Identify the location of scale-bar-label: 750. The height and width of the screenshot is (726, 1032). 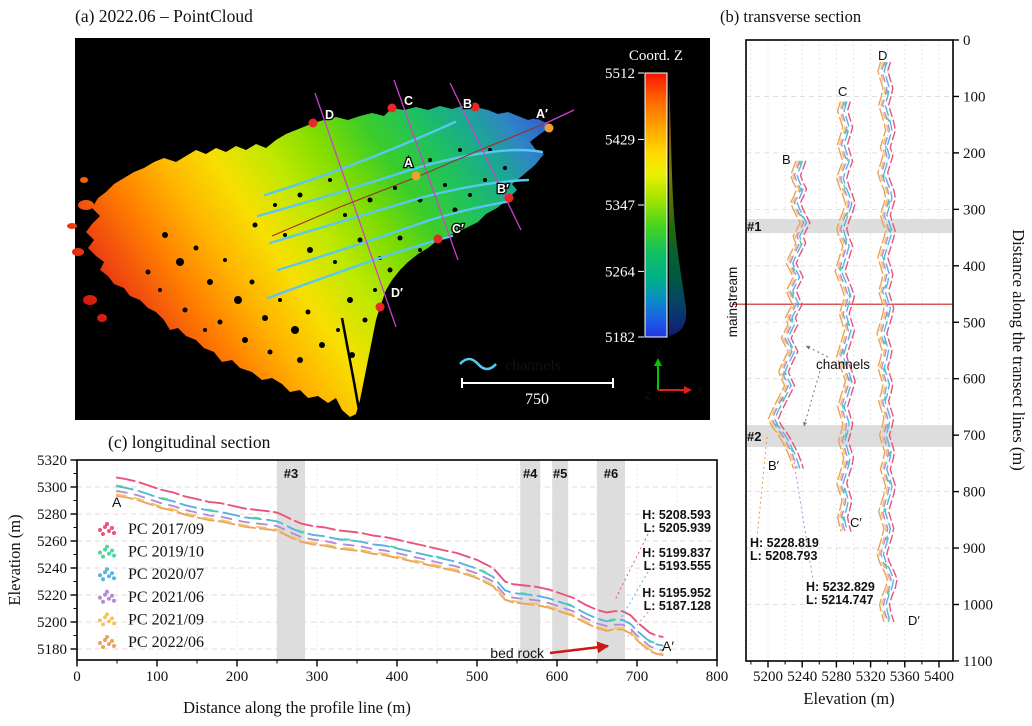
(537, 399).